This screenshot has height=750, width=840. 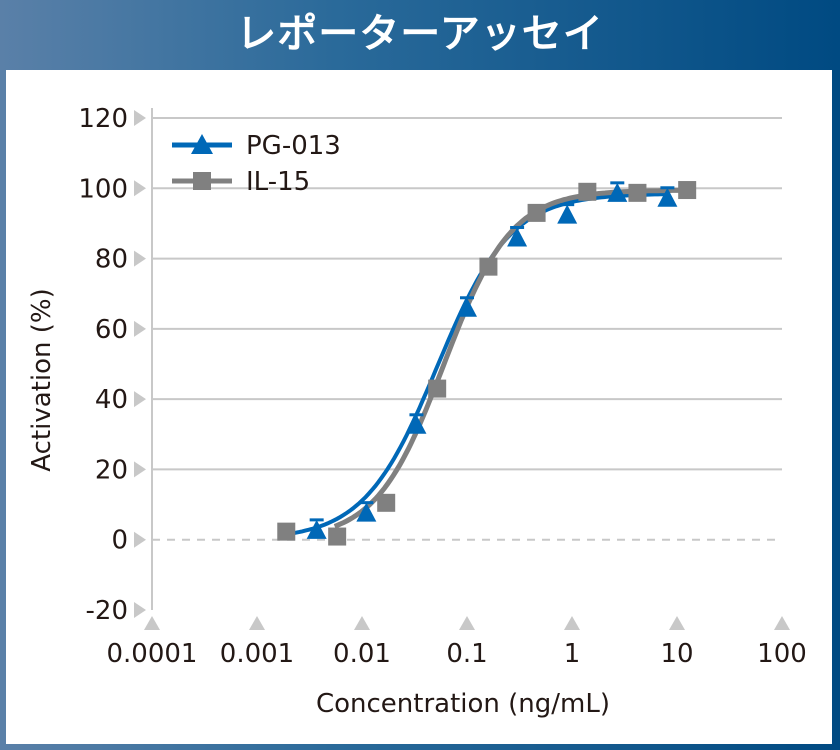 What do you see at coordinates (111, 470) in the screenshot?
I see `y-tick-label: 20` at bounding box center [111, 470].